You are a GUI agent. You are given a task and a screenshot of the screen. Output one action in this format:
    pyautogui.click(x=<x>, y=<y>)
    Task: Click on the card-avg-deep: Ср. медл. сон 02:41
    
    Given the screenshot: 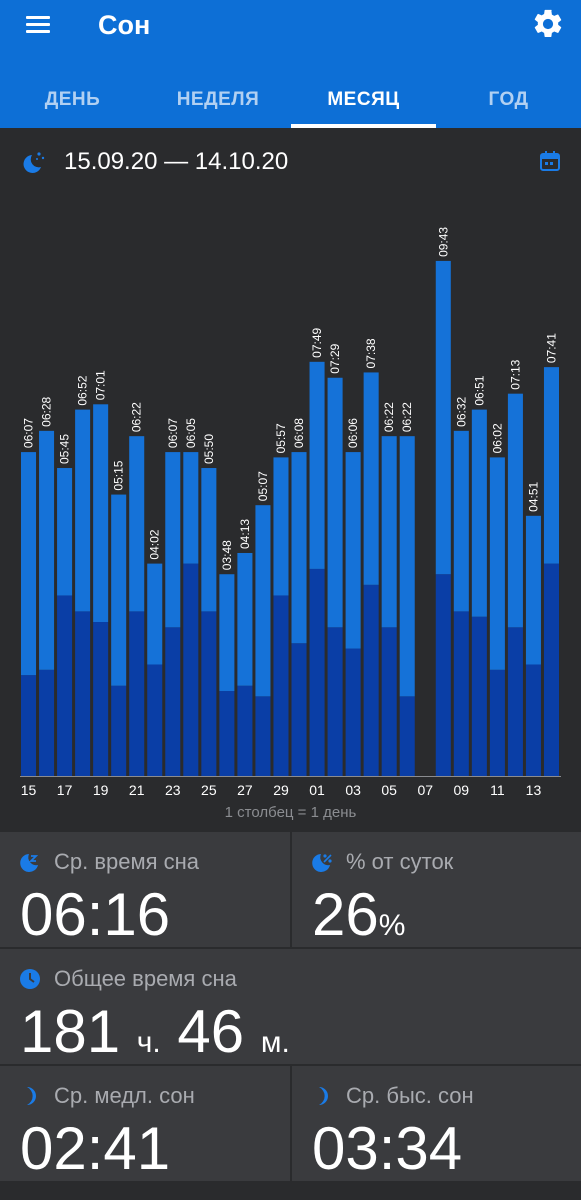 What is the action you would take?
    pyautogui.click(x=145, y=1124)
    